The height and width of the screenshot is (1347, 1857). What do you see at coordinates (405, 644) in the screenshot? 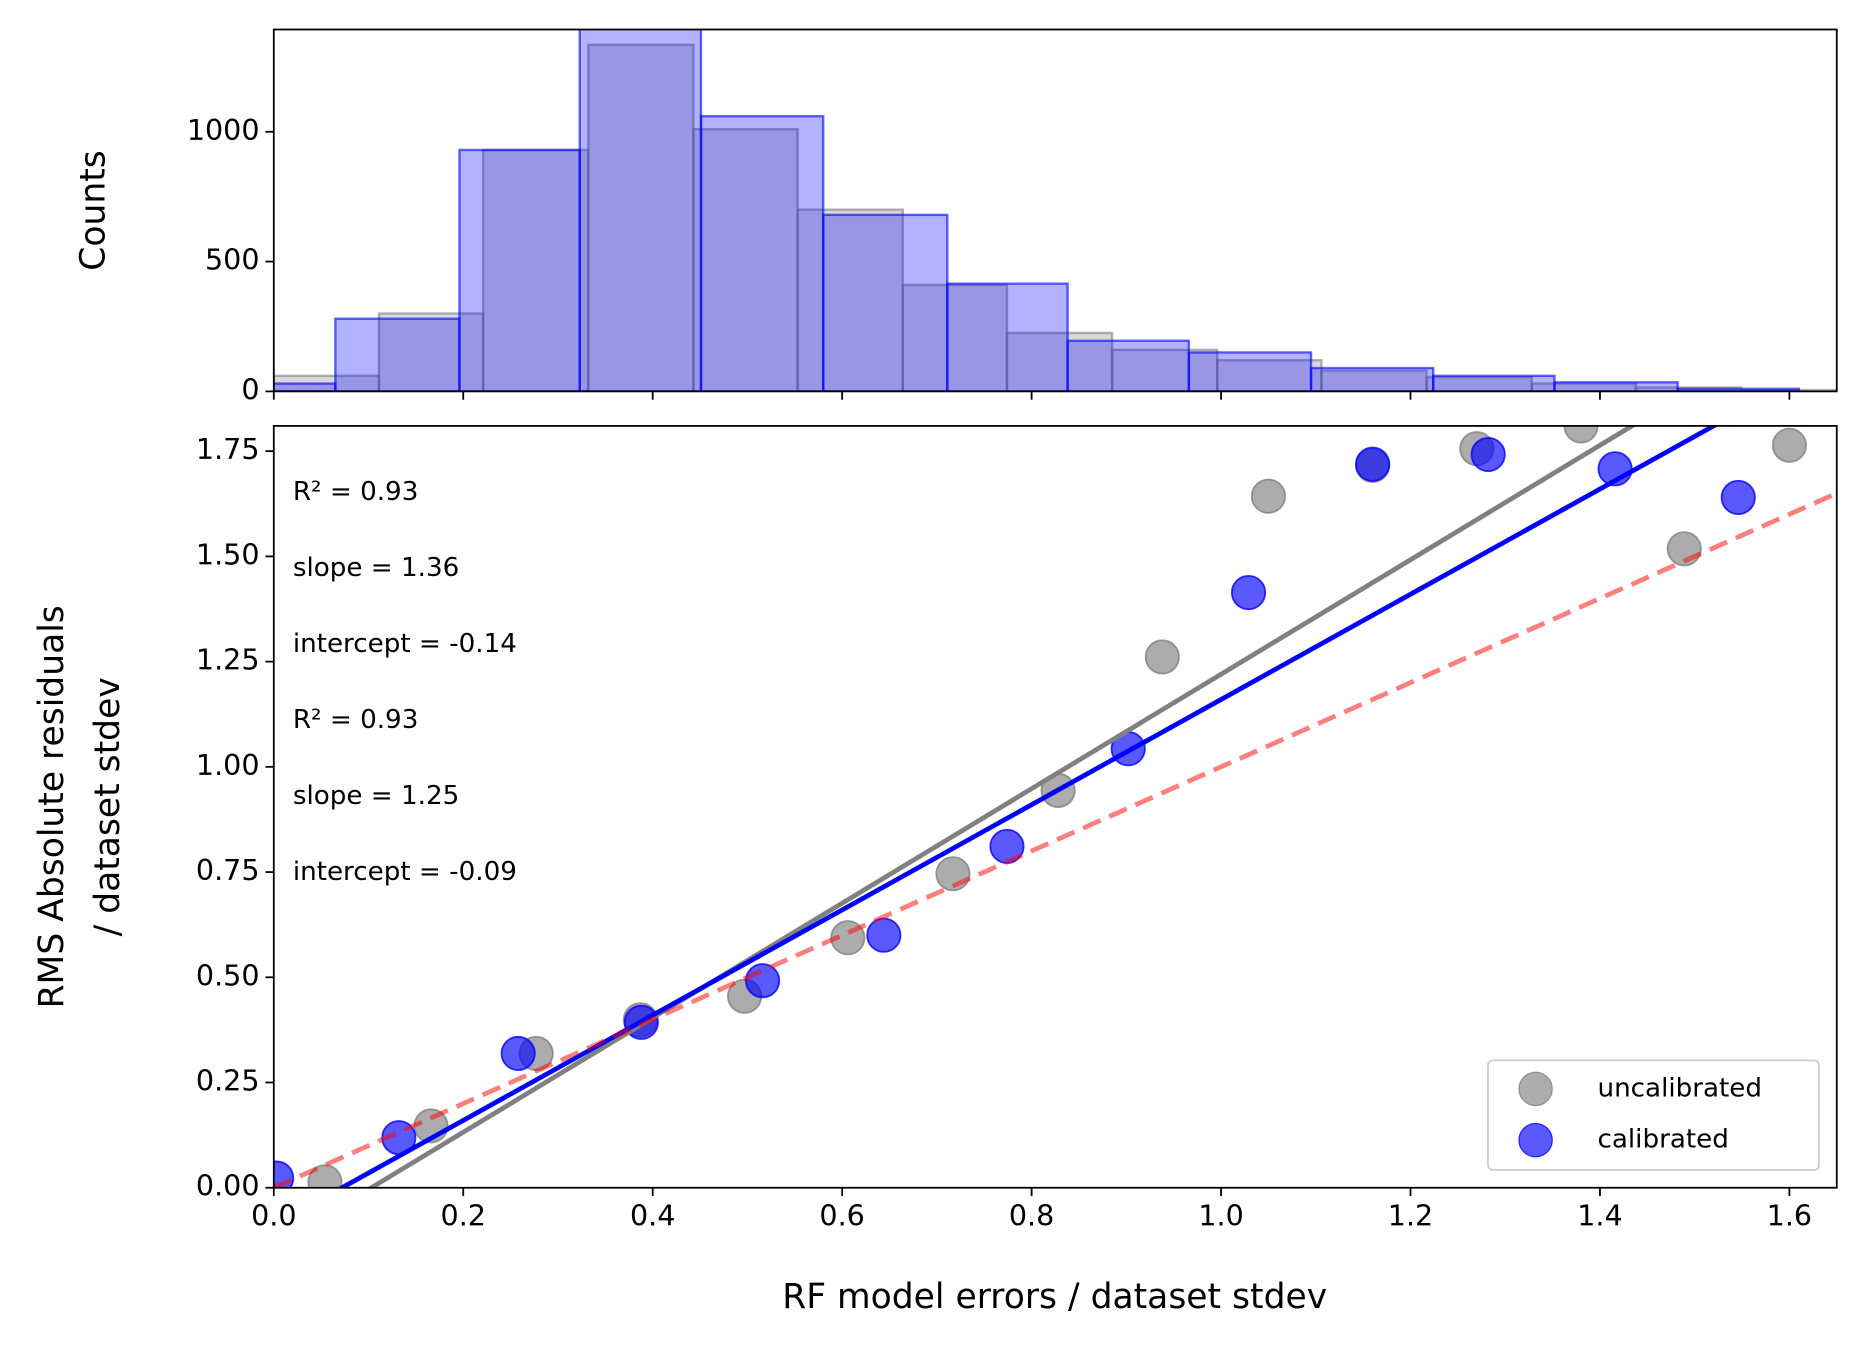
I see `annotation: intercept = -0.14` at bounding box center [405, 644].